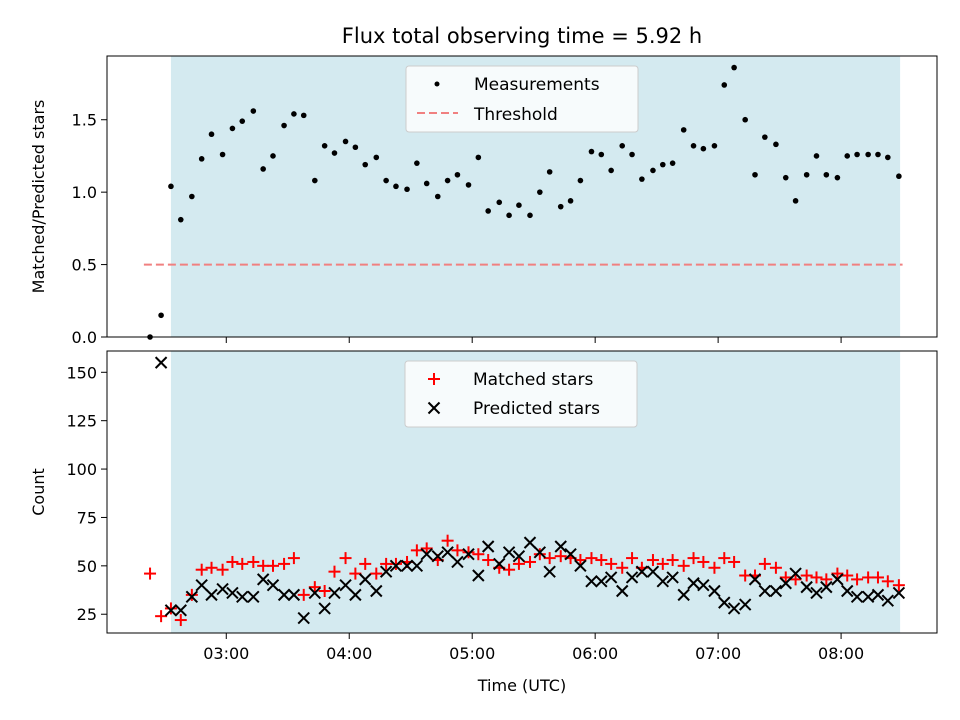  What do you see at coordinates (841, 653) in the screenshot?
I see `x-tick-label: 08:00` at bounding box center [841, 653].